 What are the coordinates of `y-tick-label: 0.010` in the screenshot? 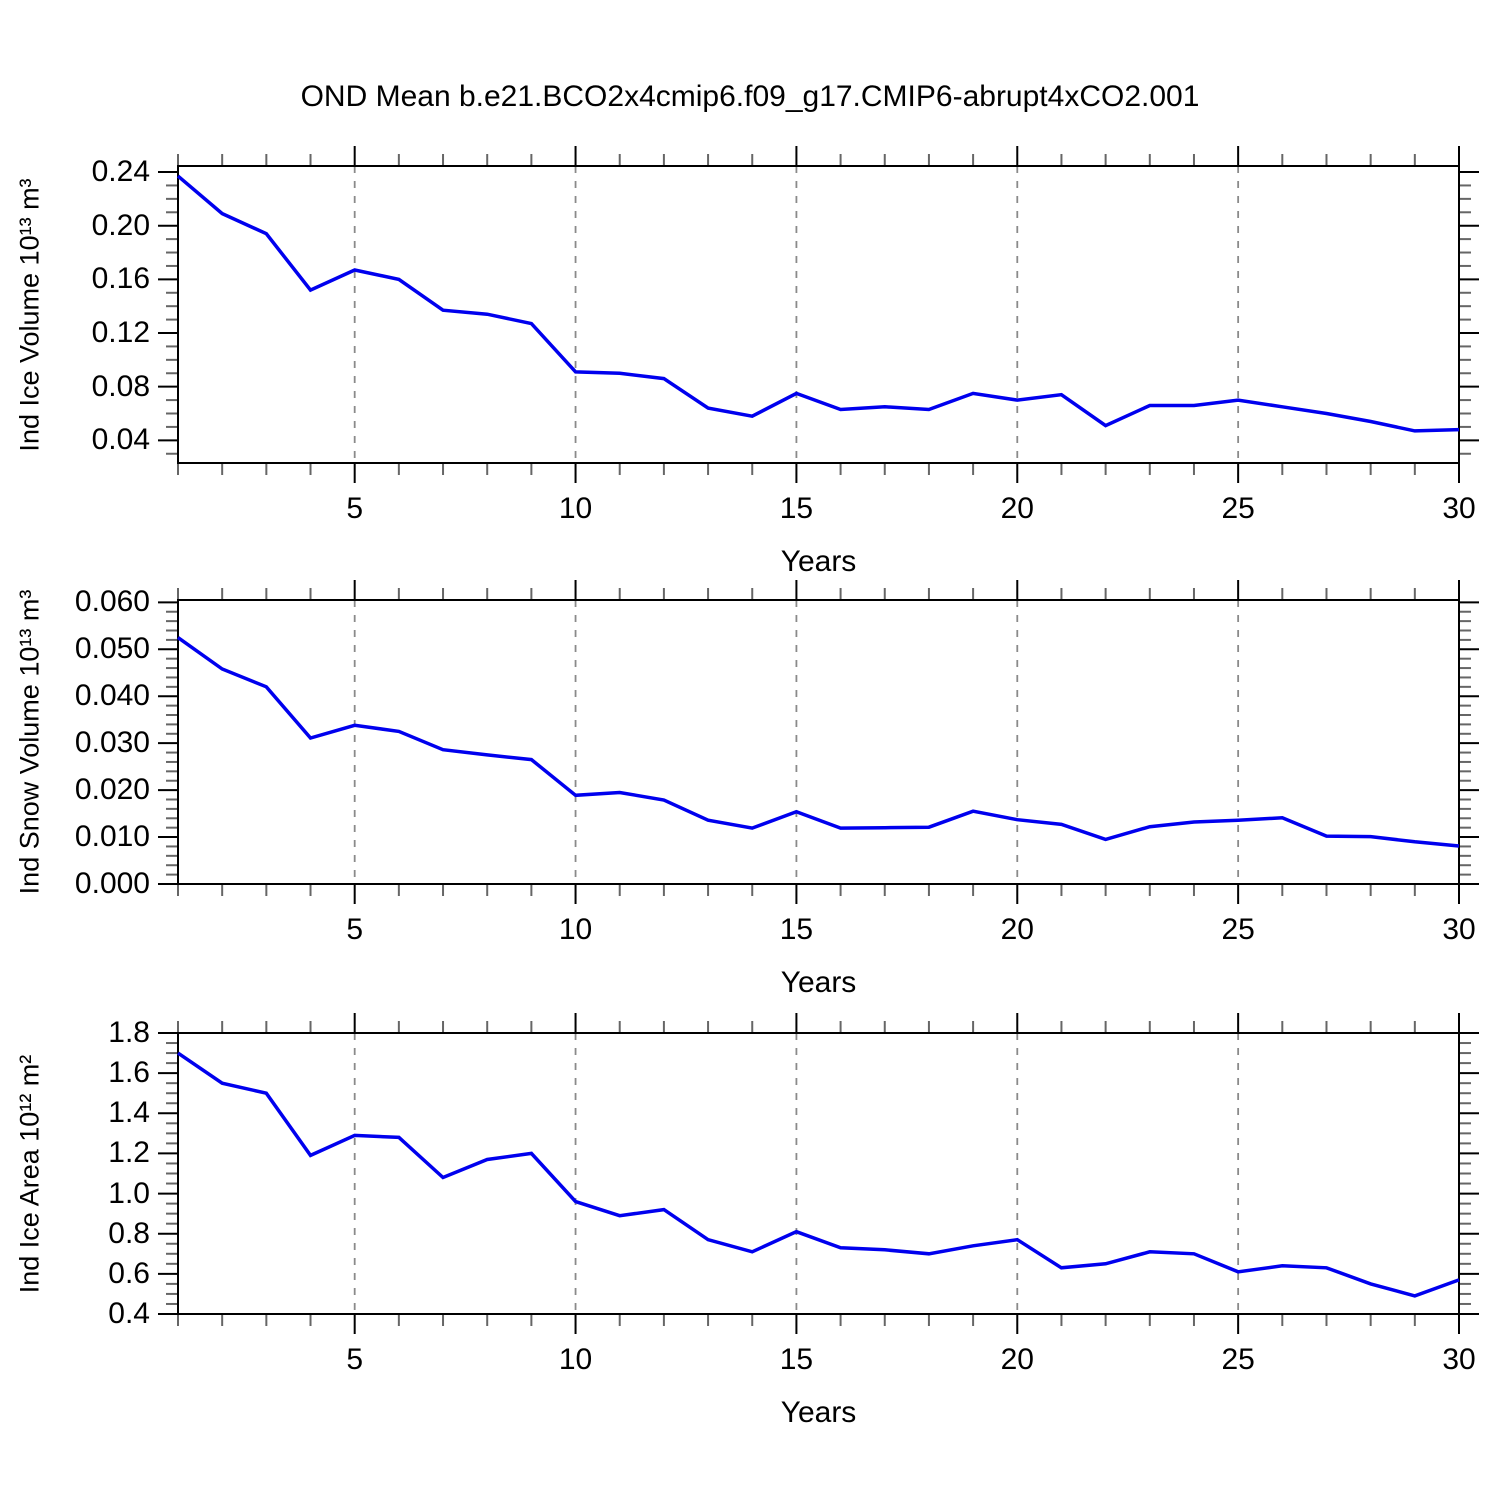 It's located at (112, 837).